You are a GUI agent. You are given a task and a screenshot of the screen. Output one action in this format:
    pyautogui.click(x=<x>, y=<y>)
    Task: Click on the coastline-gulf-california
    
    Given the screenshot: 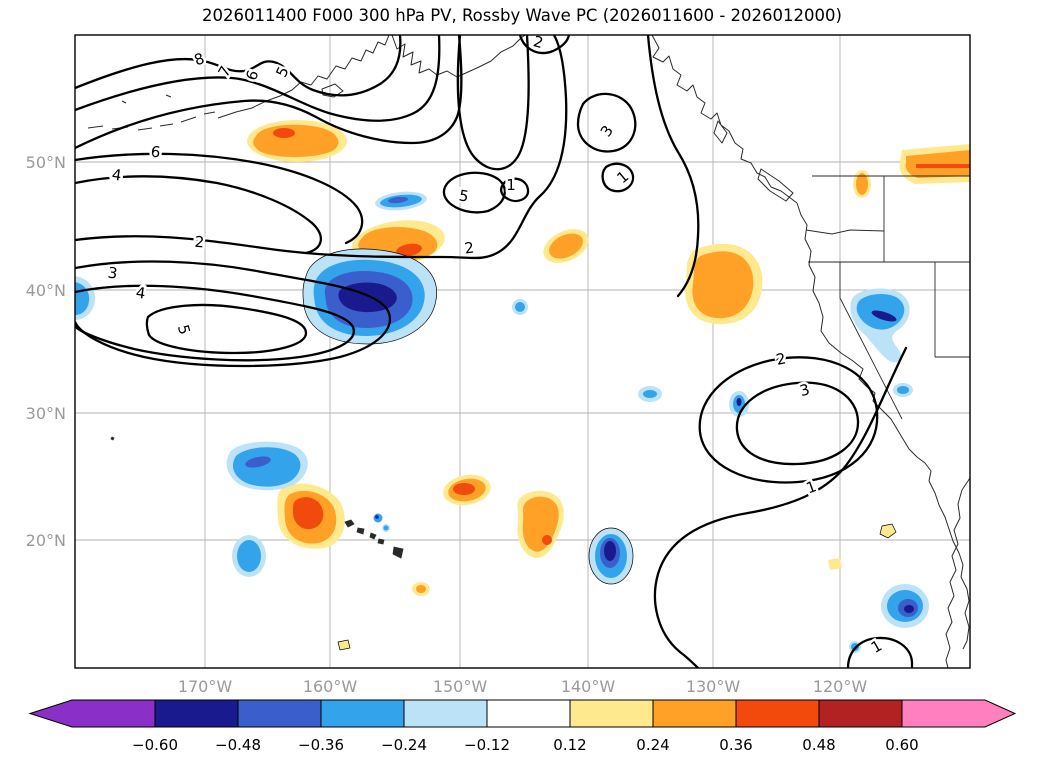 What is the action you would take?
    pyautogui.click(x=957, y=572)
    